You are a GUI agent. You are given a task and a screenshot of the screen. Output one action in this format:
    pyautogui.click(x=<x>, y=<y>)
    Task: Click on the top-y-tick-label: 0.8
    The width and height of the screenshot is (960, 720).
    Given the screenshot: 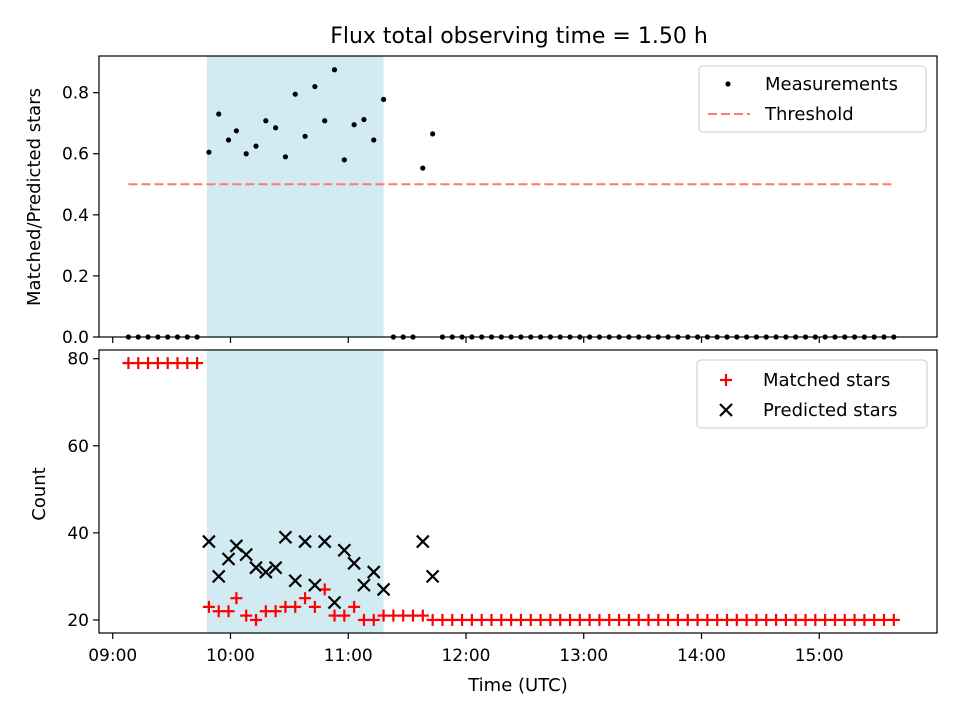 What is the action you would take?
    pyautogui.click(x=75, y=94)
    